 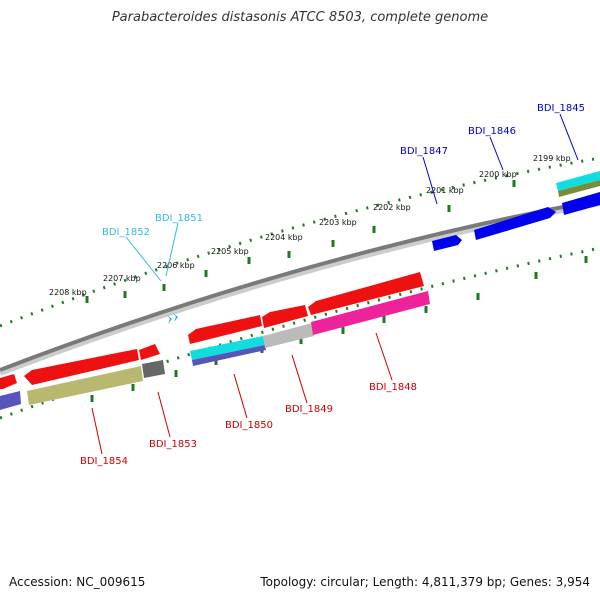 I want to click on gene-label-bdi-1847: BDI_1847, so click(x=424, y=151).